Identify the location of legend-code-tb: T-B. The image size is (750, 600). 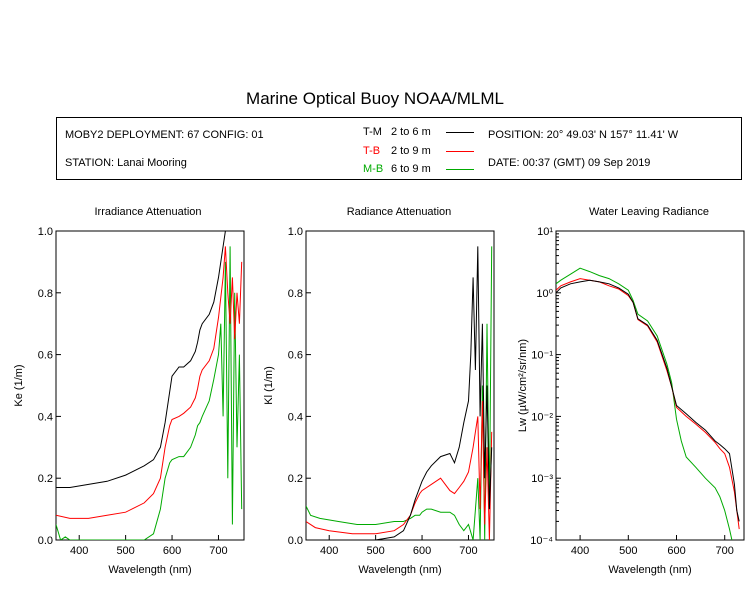
(372, 151).